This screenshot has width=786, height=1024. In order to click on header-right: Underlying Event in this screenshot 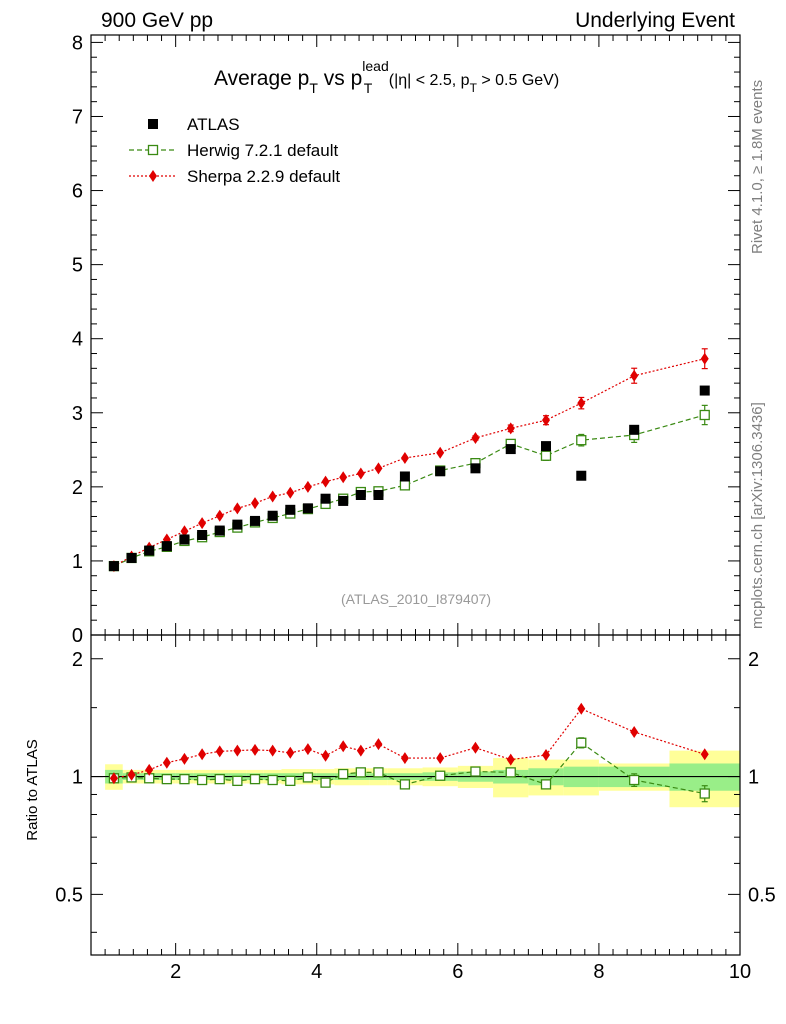, I will do `click(655, 20)`.